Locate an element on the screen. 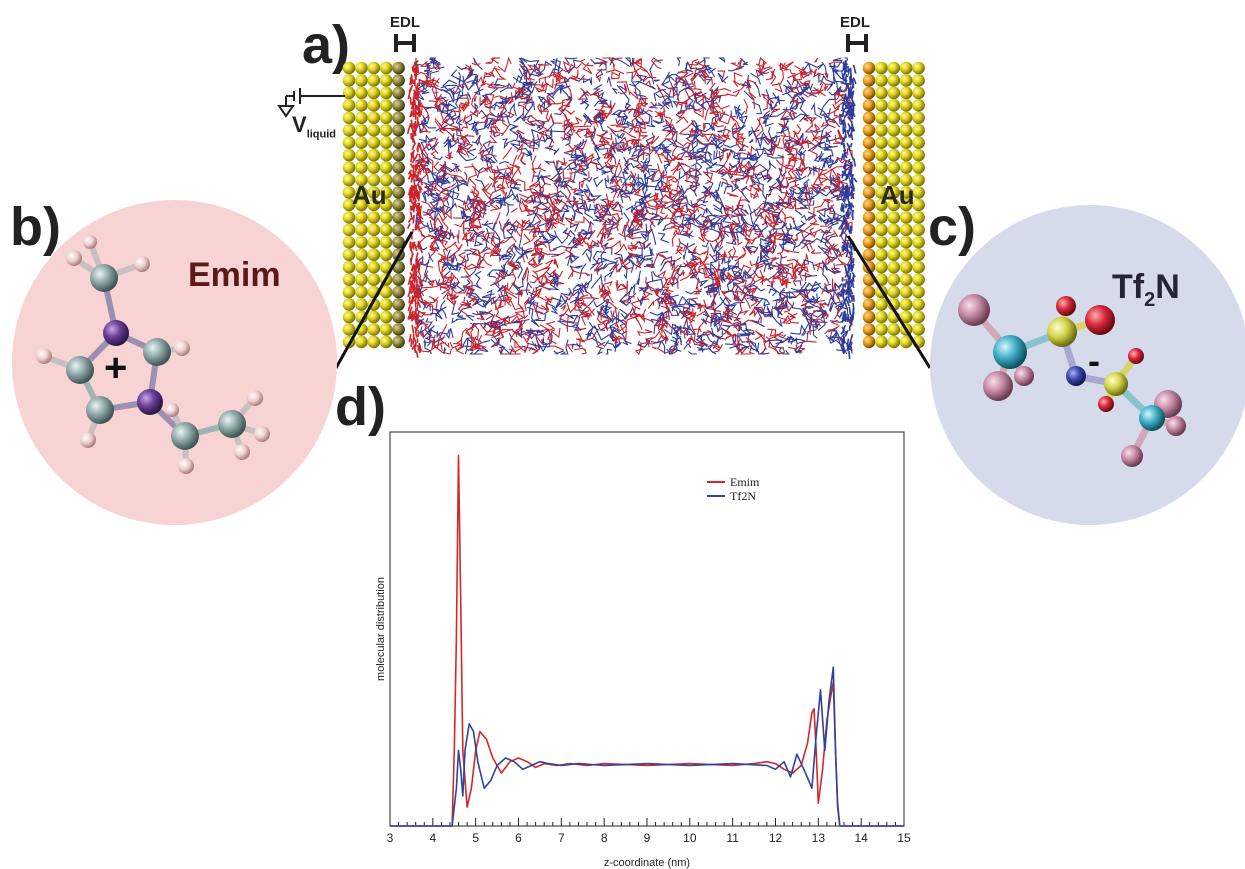 Image resolution: width=1245 pixels, height=869 pixels. x-tick-label: 6 is located at coordinates (518, 838).